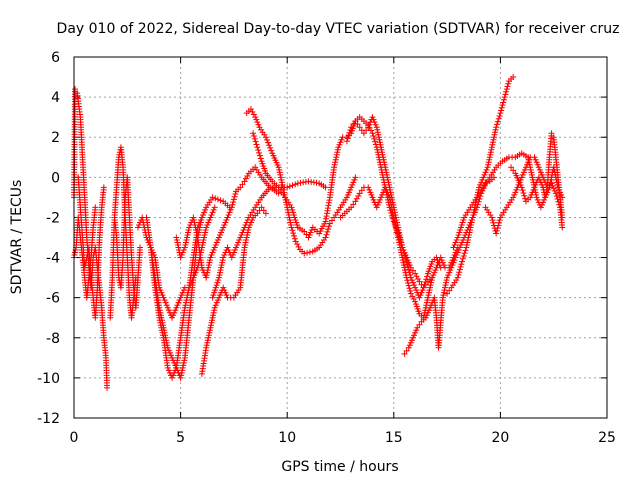 Image resolution: width=640 pixels, height=480 pixels. What do you see at coordinates (53, 299) in the screenshot?
I see `y-tick-label: -6` at bounding box center [53, 299].